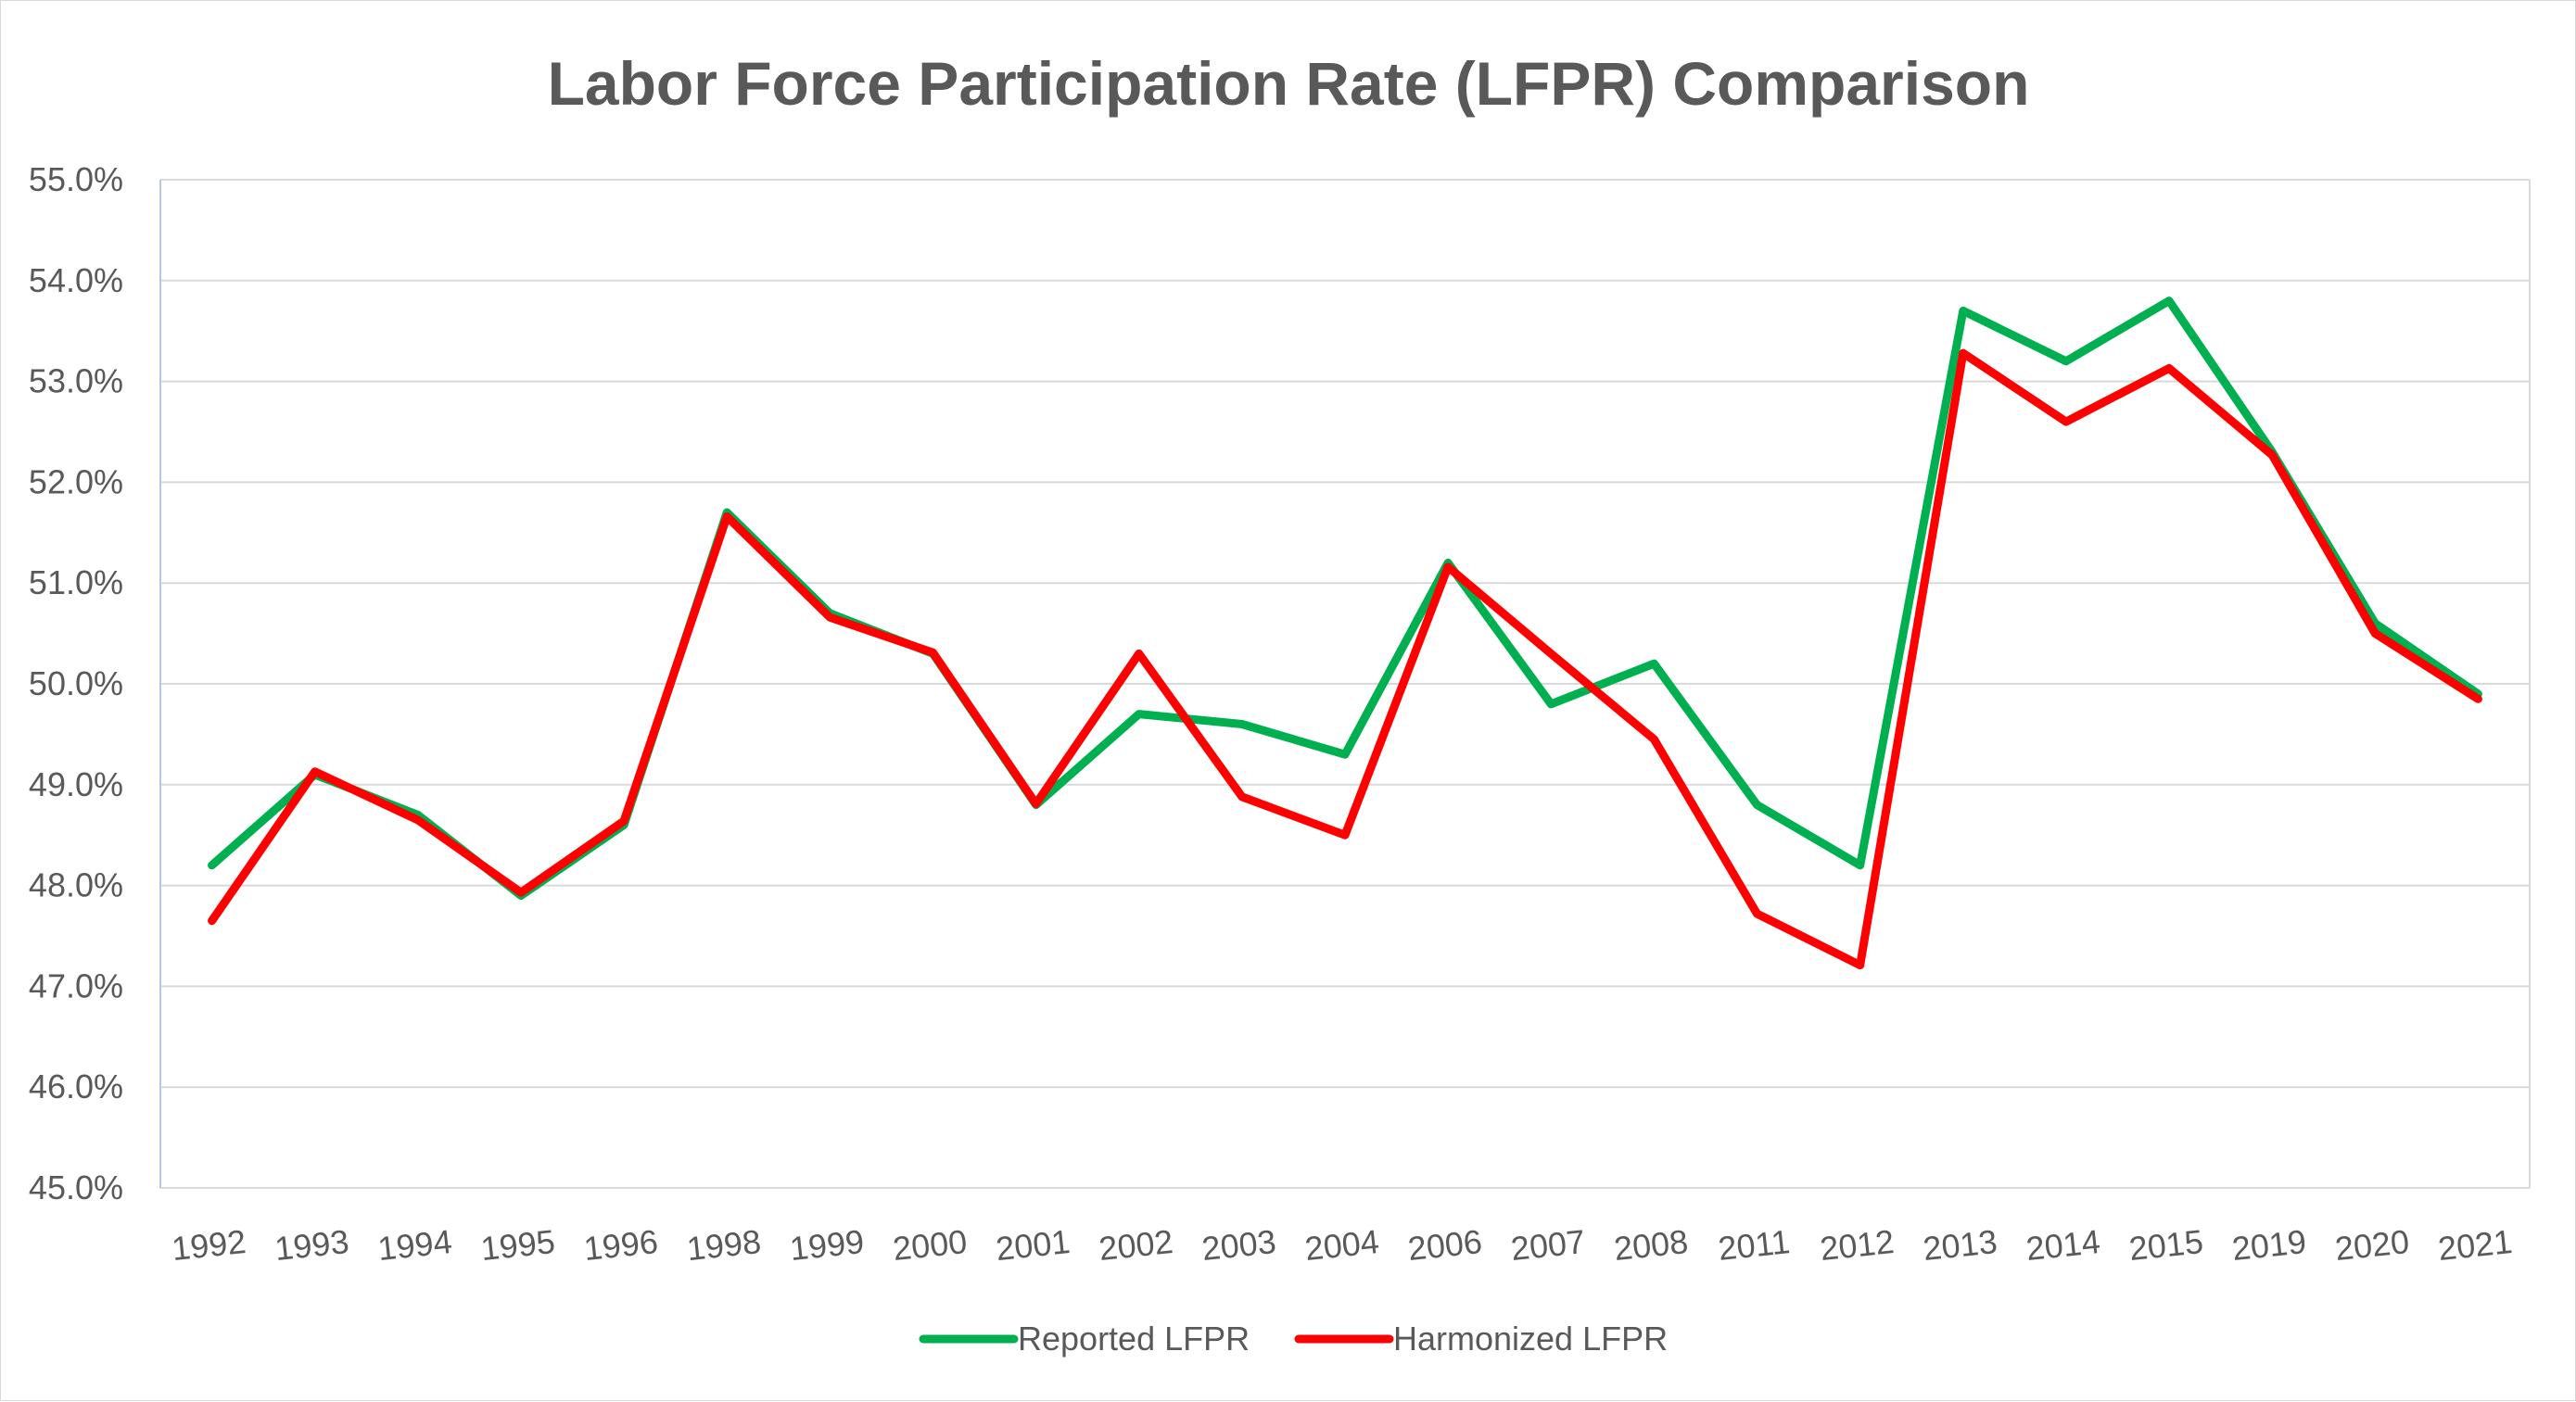 The width and height of the screenshot is (2576, 1402). Describe the element at coordinates (76, 784) in the screenshot. I see `y-tick-label: 49.0%` at that location.